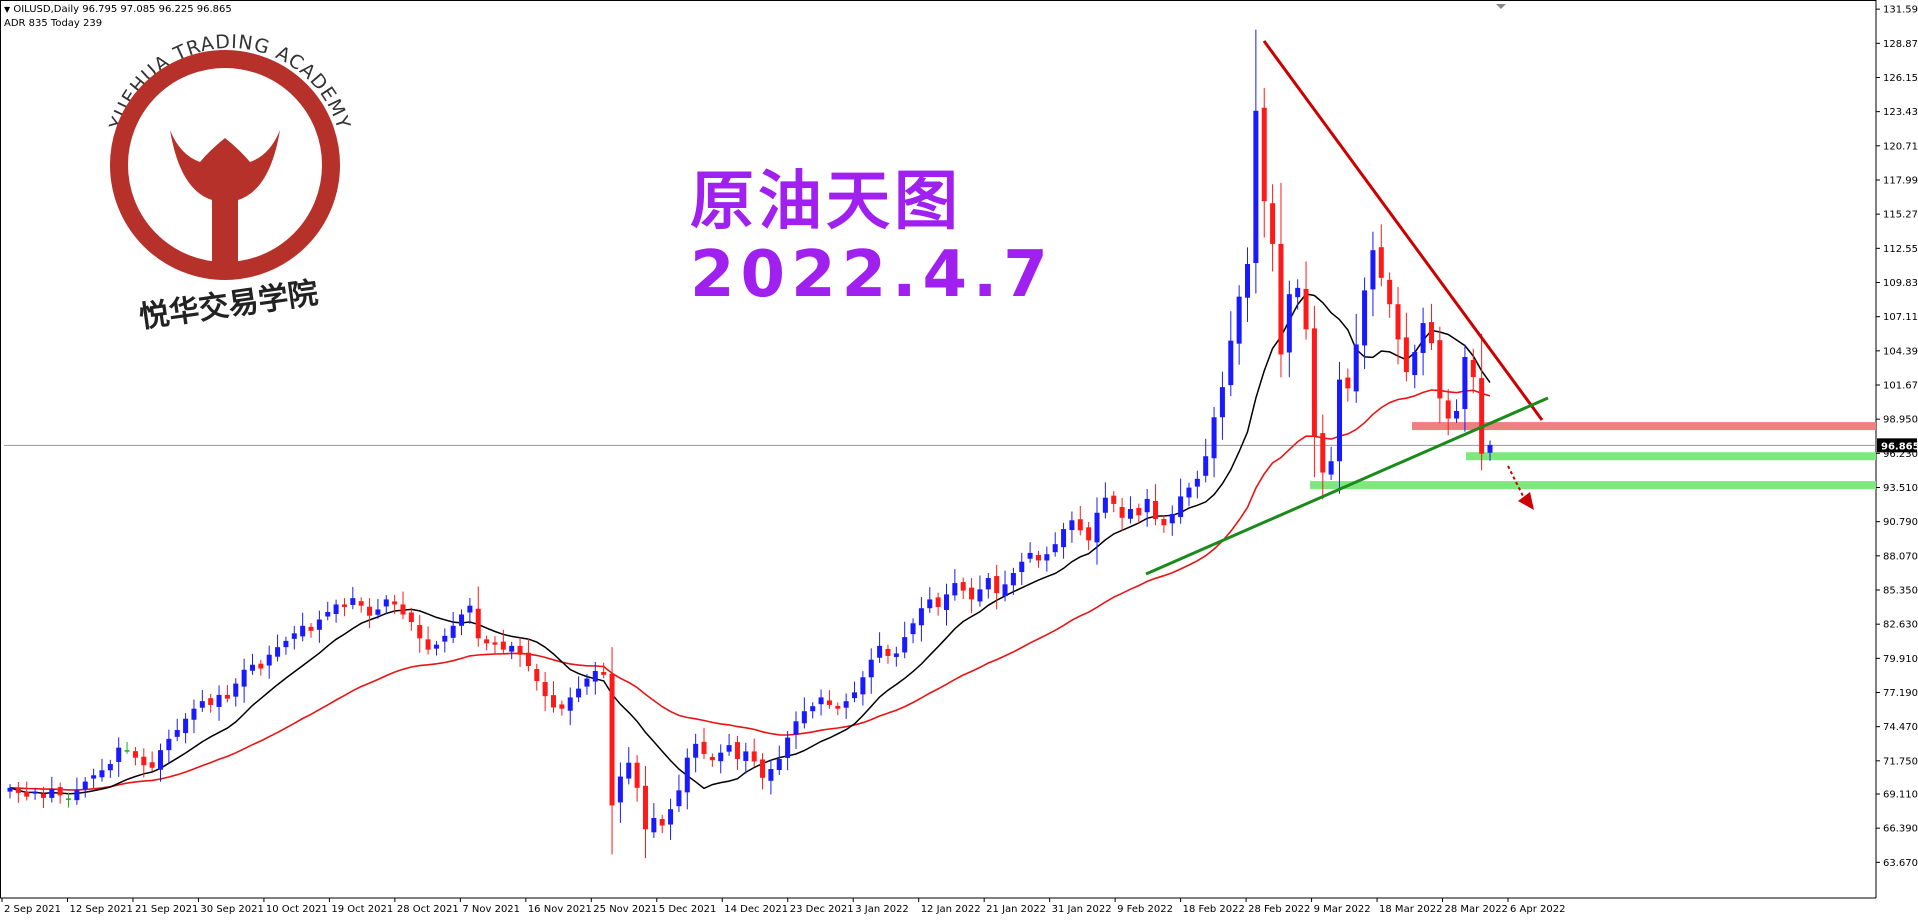 The width and height of the screenshot is (1918, 922). Describe the element at coordinates (1501, 6) in the screenshot. I see `scroll-marker-icon` at that location.